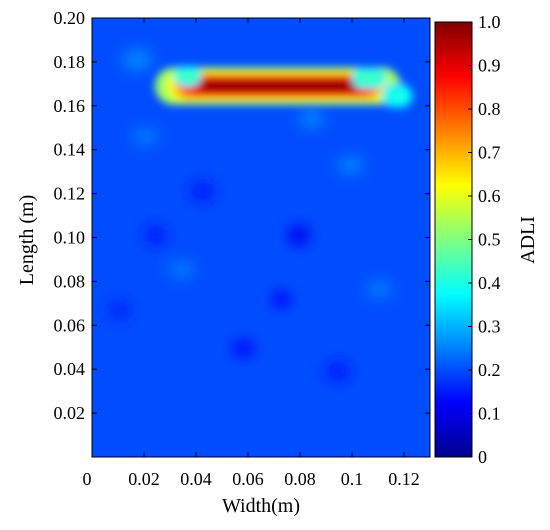 This screenshot has width=550, height=530. What do you see at coordinates (489, 196) in the screenshot?
I see `colorbar-tick-label: 0.6` at bounding box center [489, 196].